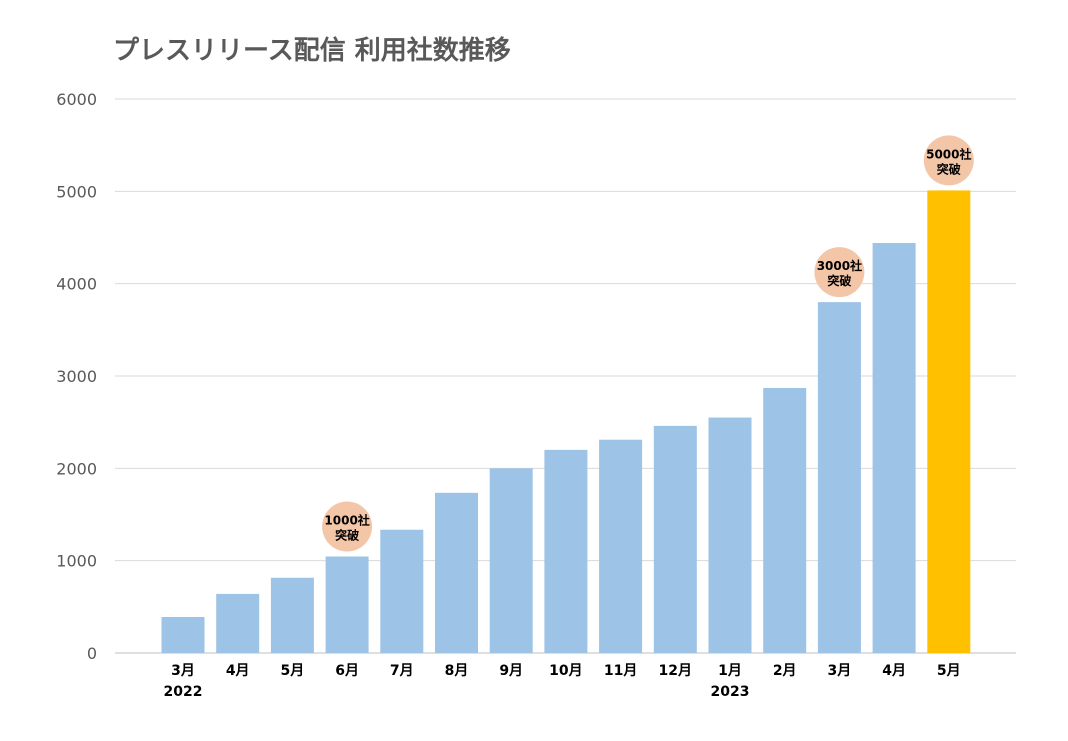  What do you see at coordinates (76, 561) in the screenshot?
I see `y-tick-label: 1000` at bounding box center [76, 561].